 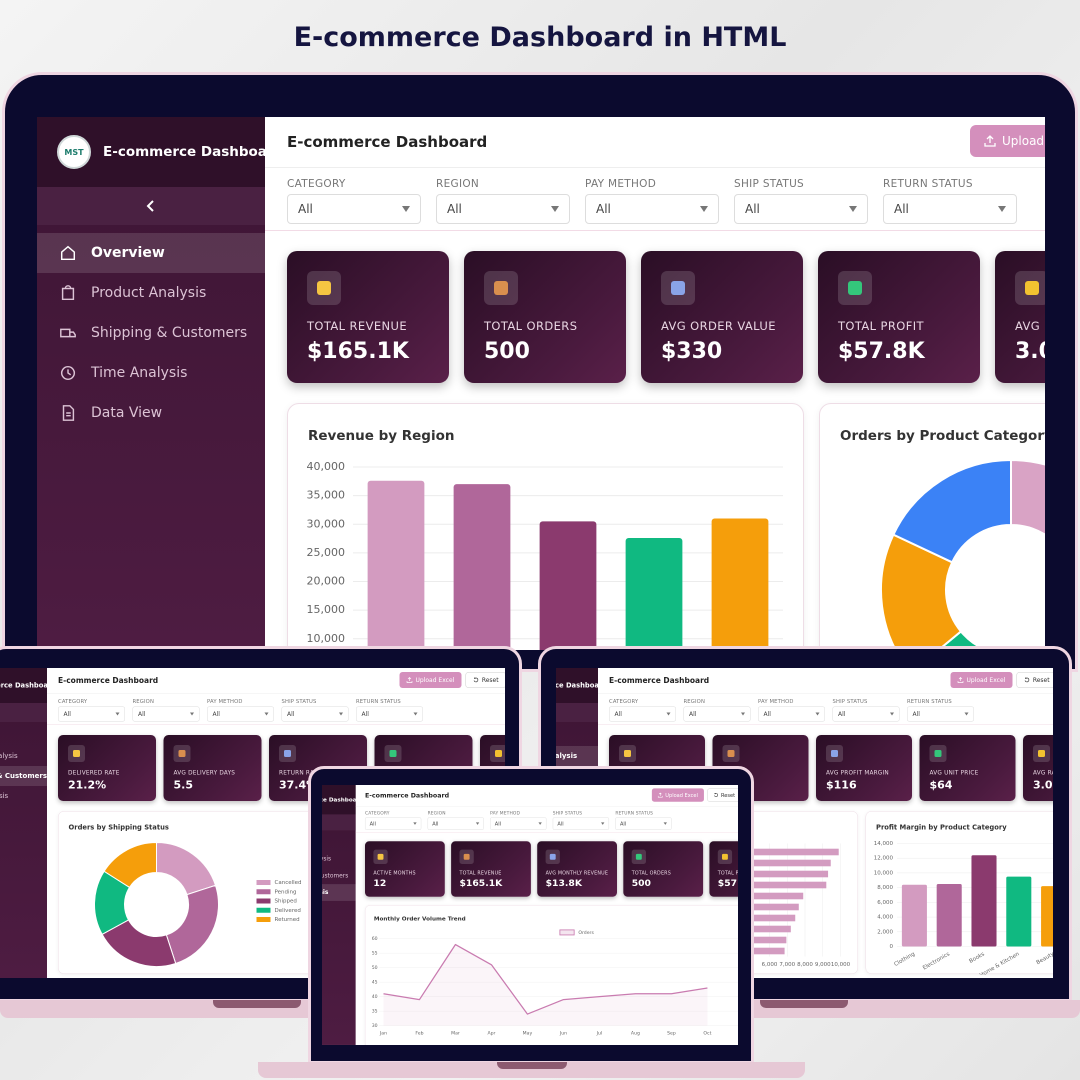 I want to click on y-tick-label: 8,000, so click(x=885, y=888).